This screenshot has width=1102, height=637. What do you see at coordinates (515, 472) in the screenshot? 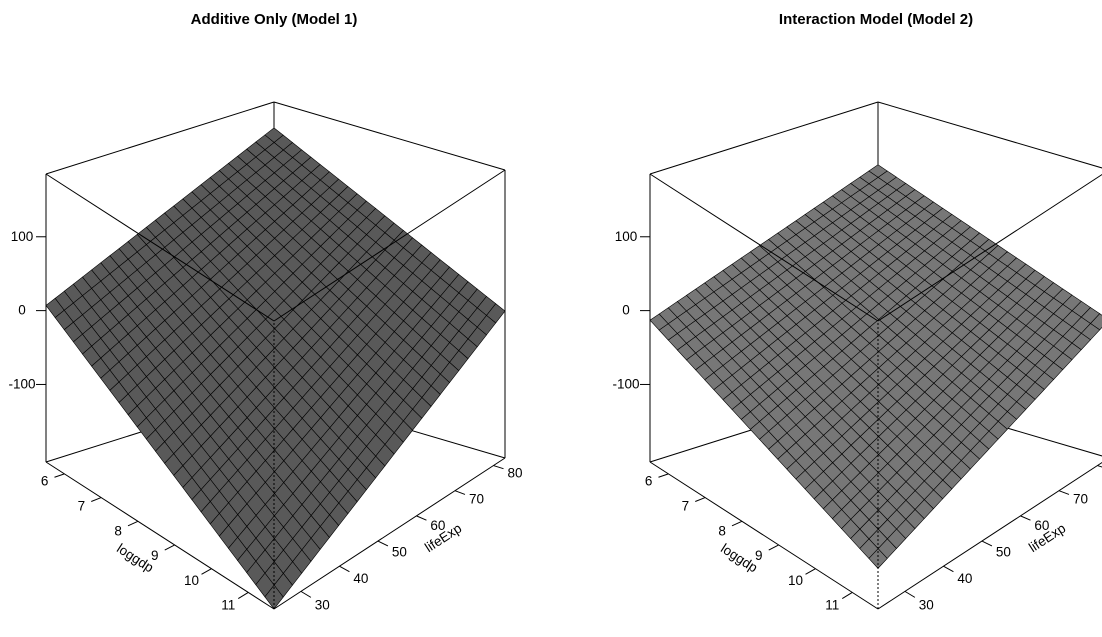
I see `y-tick-label: 80` at bounding box center [515, 472].